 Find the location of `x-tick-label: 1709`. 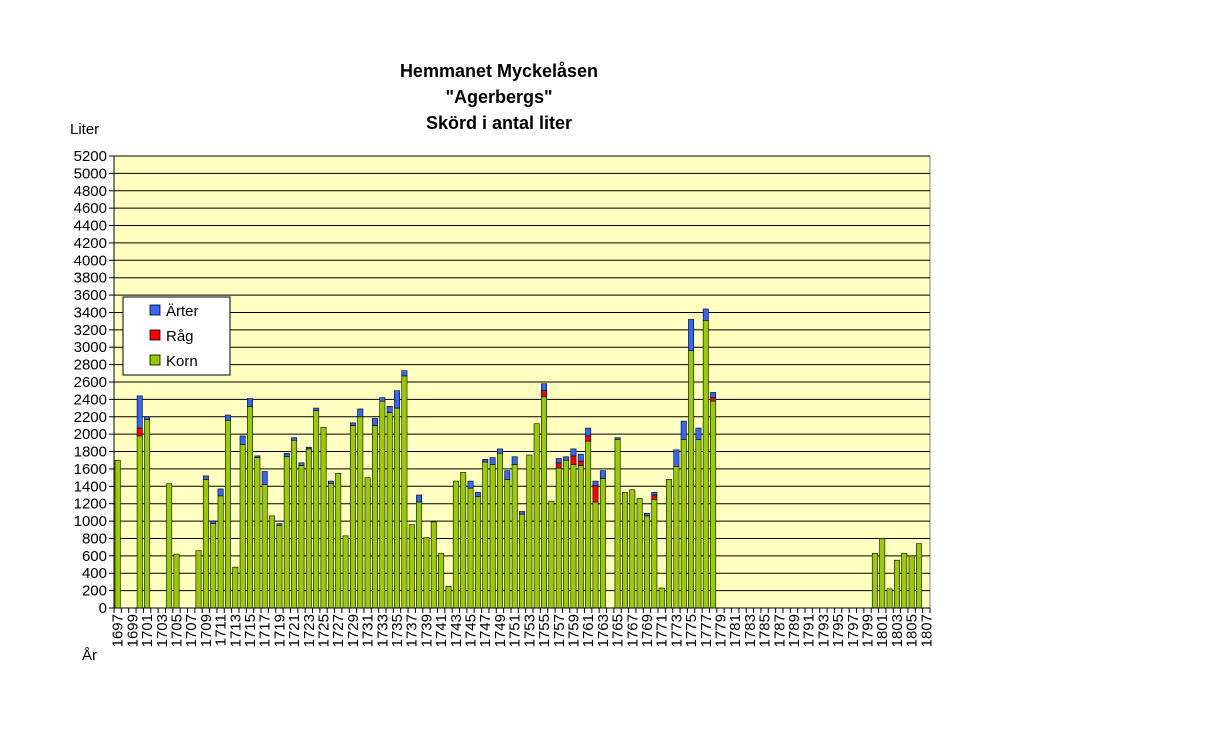

x-tick-label: 1709 is located at coordinates (206, 630).